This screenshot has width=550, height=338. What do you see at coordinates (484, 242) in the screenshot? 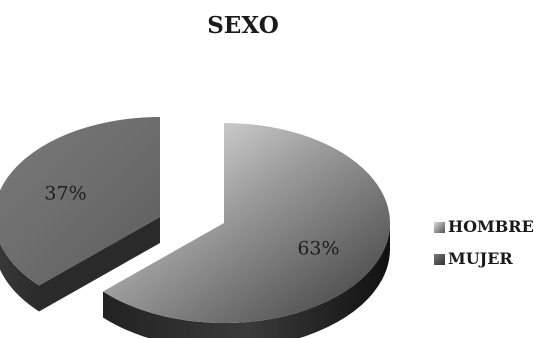
I see `legend: HOMBRE MUJER` at bounding box center [484, 242].